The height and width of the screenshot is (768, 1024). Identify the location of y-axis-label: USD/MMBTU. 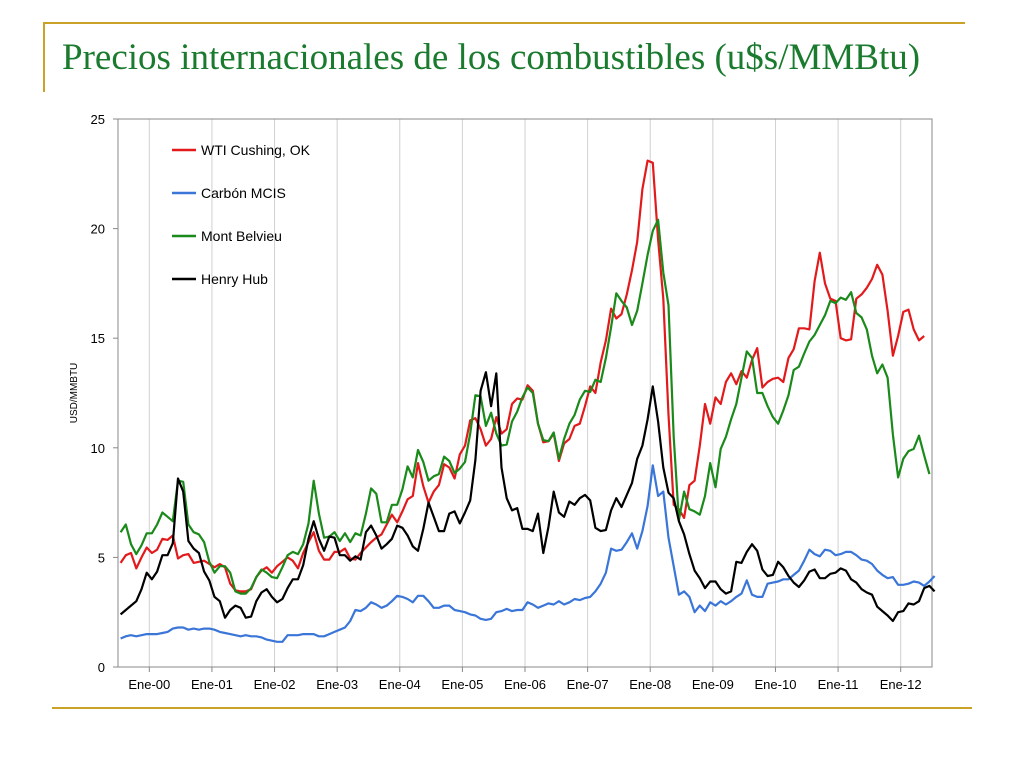
(74, 393).